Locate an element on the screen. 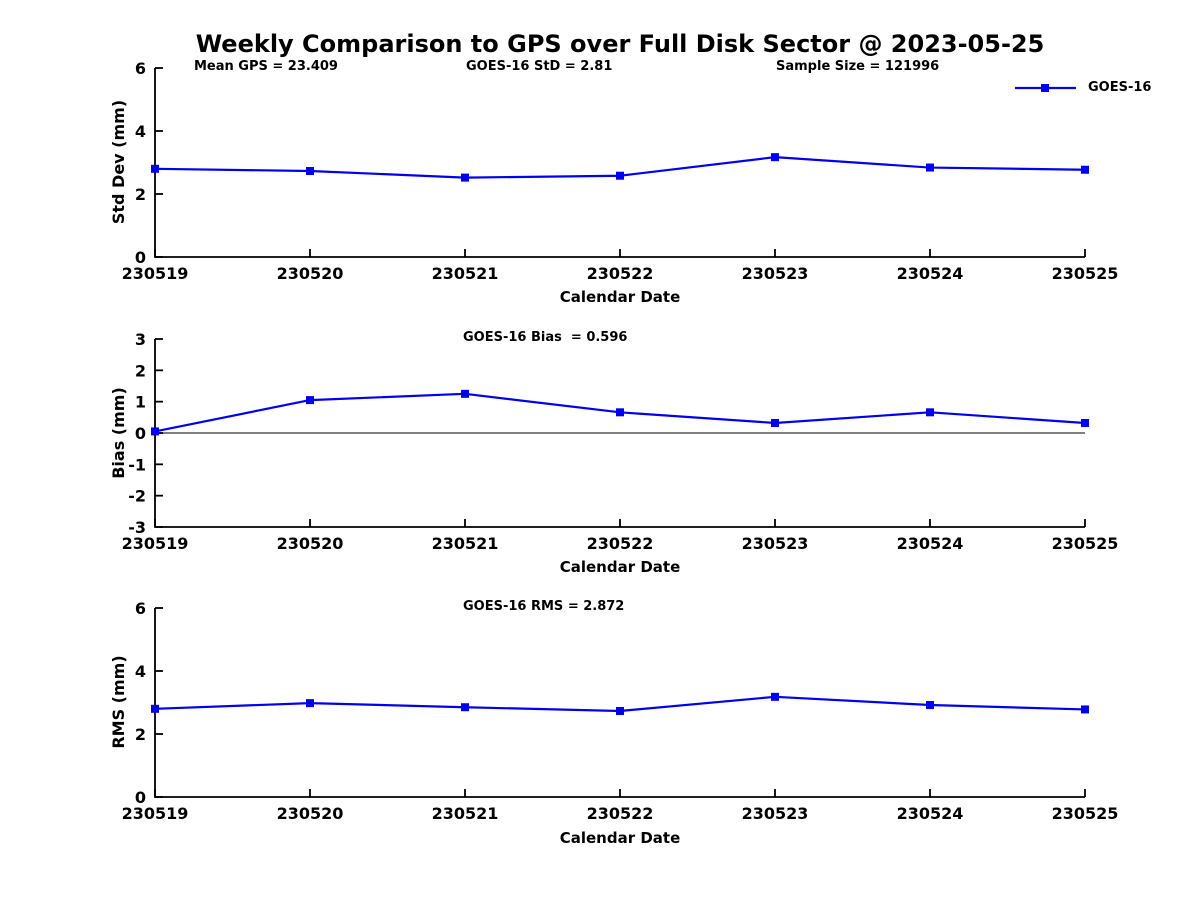  y-tick-label: -3 is located at coordinates (137, 527).